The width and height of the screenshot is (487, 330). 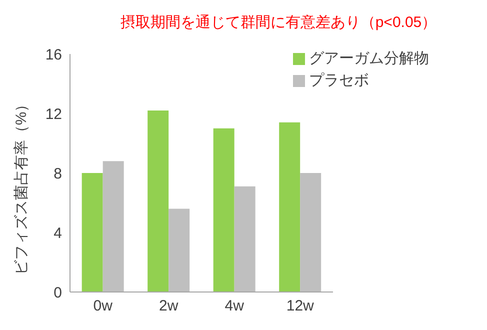 What do you see at coordinates (369, 58) in the screenshot?
I see `legend-label: グアーガム分解物` at bounding box center [369, 58].